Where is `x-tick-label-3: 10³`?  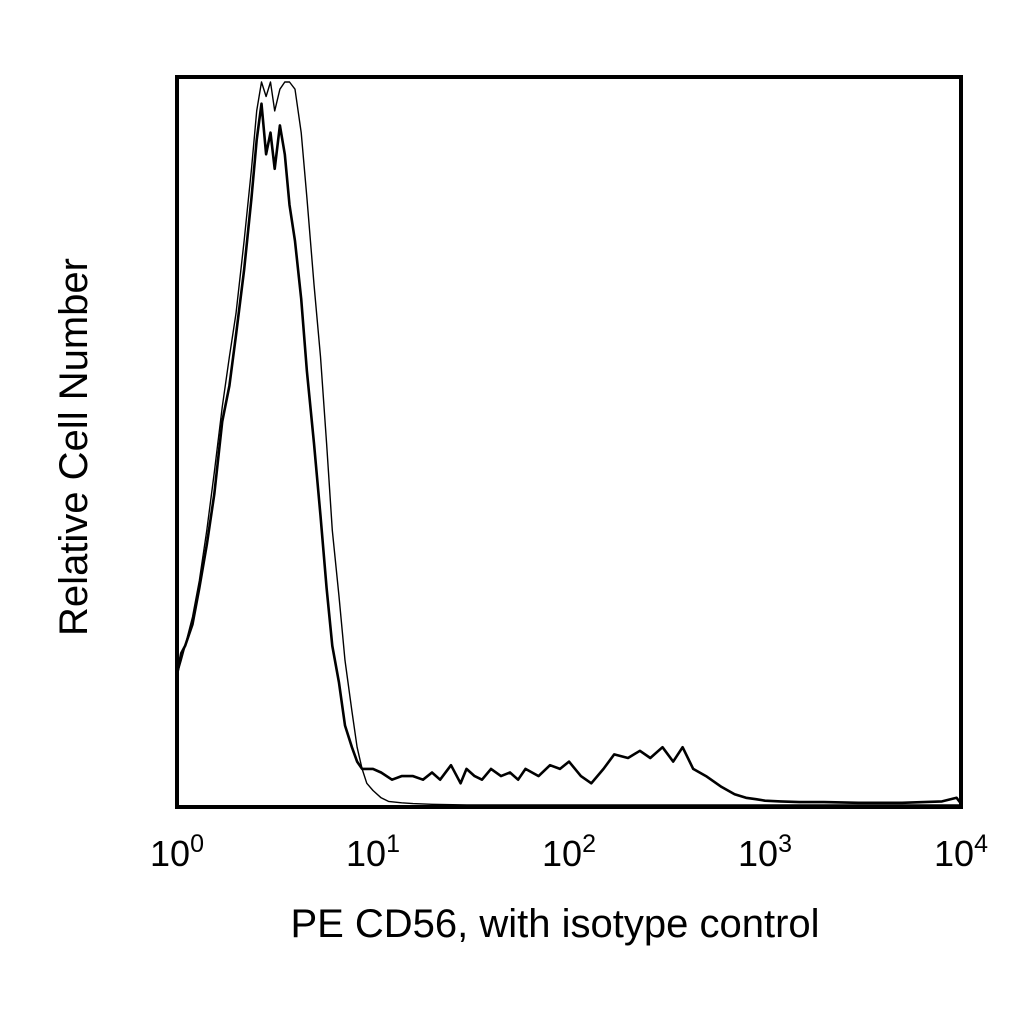
x-tick-label-3: 10³ is located at coordinates (765, 852).